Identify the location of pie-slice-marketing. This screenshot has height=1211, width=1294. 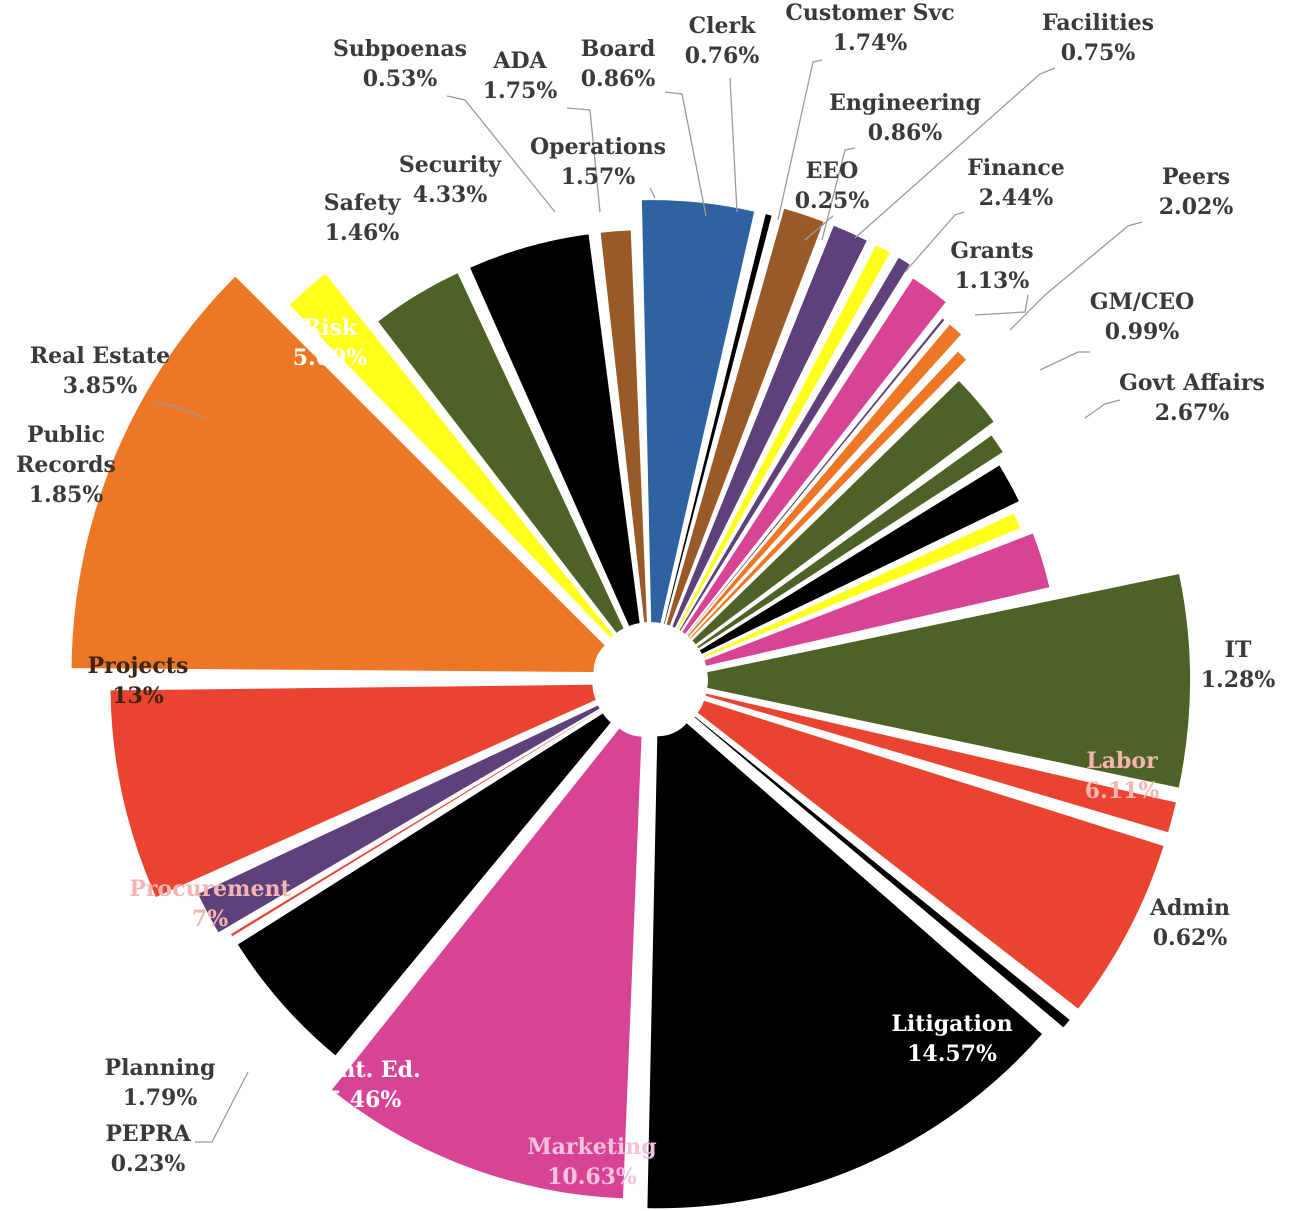
(486, 963).